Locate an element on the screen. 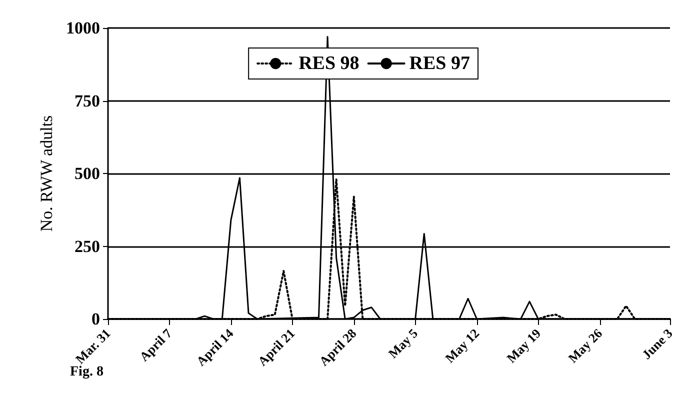 Image resolution: width=686 pixels, height=413 pixels. x-tick-label: May 12 is located at coordinates (462, 346).